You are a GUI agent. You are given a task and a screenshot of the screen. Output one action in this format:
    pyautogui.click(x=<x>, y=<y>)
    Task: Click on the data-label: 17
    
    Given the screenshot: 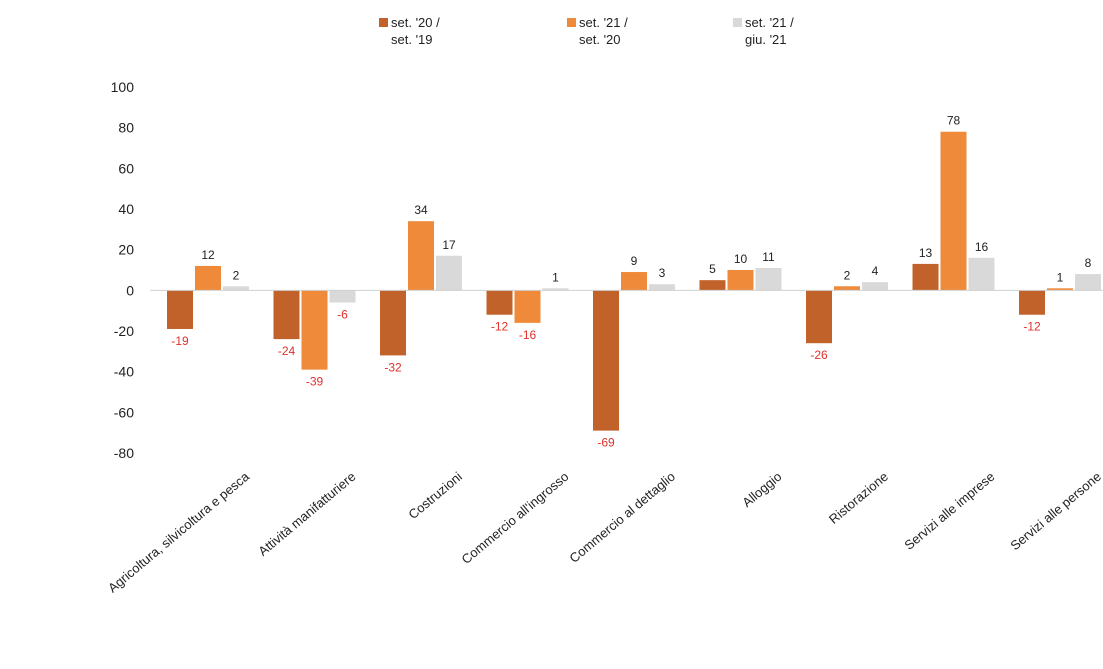 What is the action you would take?
    pyautogui.click(x=449, y=245)
    